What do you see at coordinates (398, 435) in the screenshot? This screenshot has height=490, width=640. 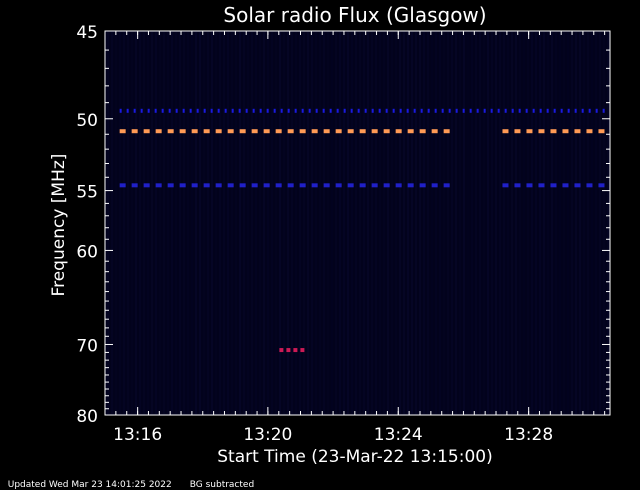 I see `x-tick-label: 13:24` at bounding box center [398, 435].